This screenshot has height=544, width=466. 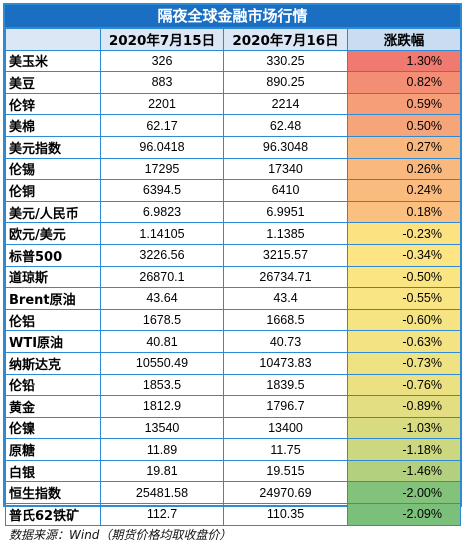 I want to click on table-row: 美豆 883 890.25 0.82%, so click(x=233, y=82).